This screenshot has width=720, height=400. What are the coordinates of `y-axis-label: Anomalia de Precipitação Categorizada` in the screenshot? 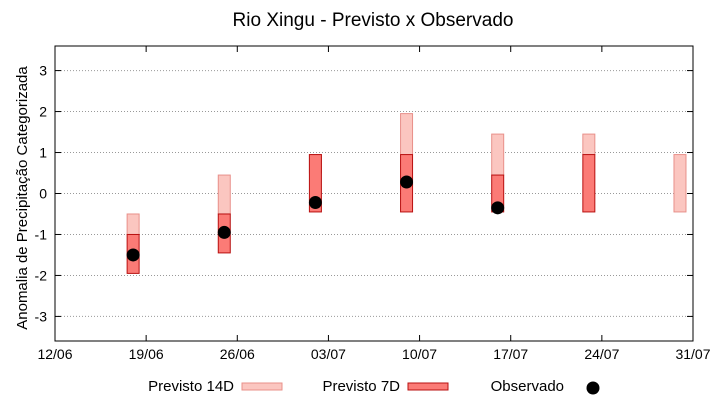 It's located at (22, 198).